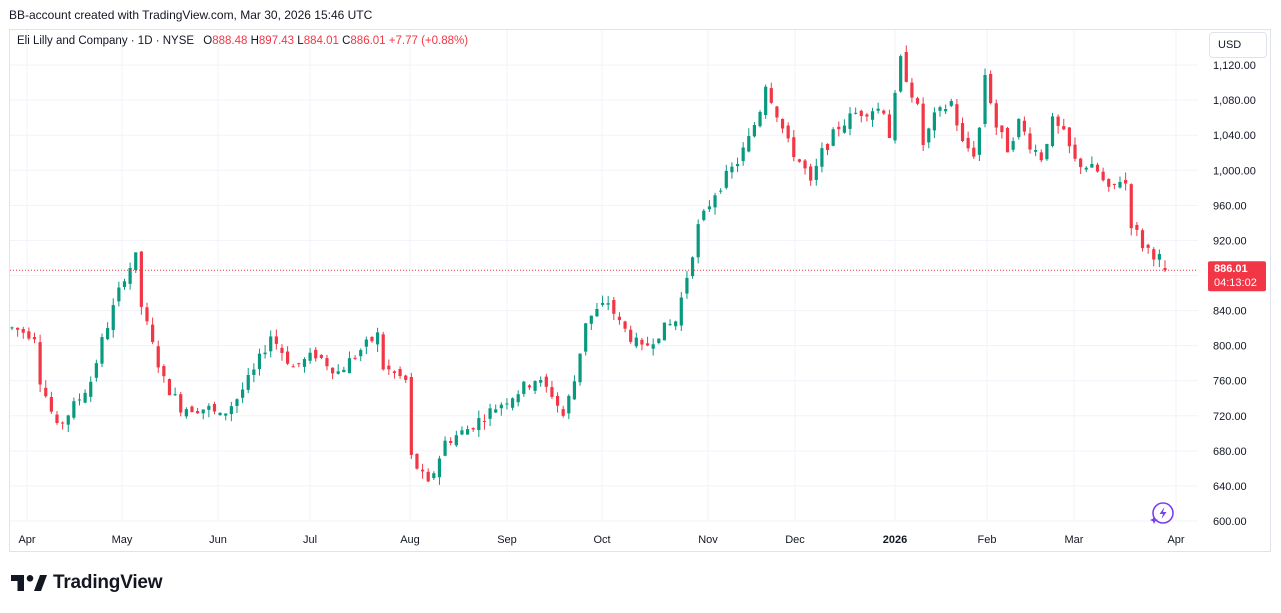  Describe the element at coordinates (1162, 513) in the screenshot. I see `ai-assistant-icon` at that location.